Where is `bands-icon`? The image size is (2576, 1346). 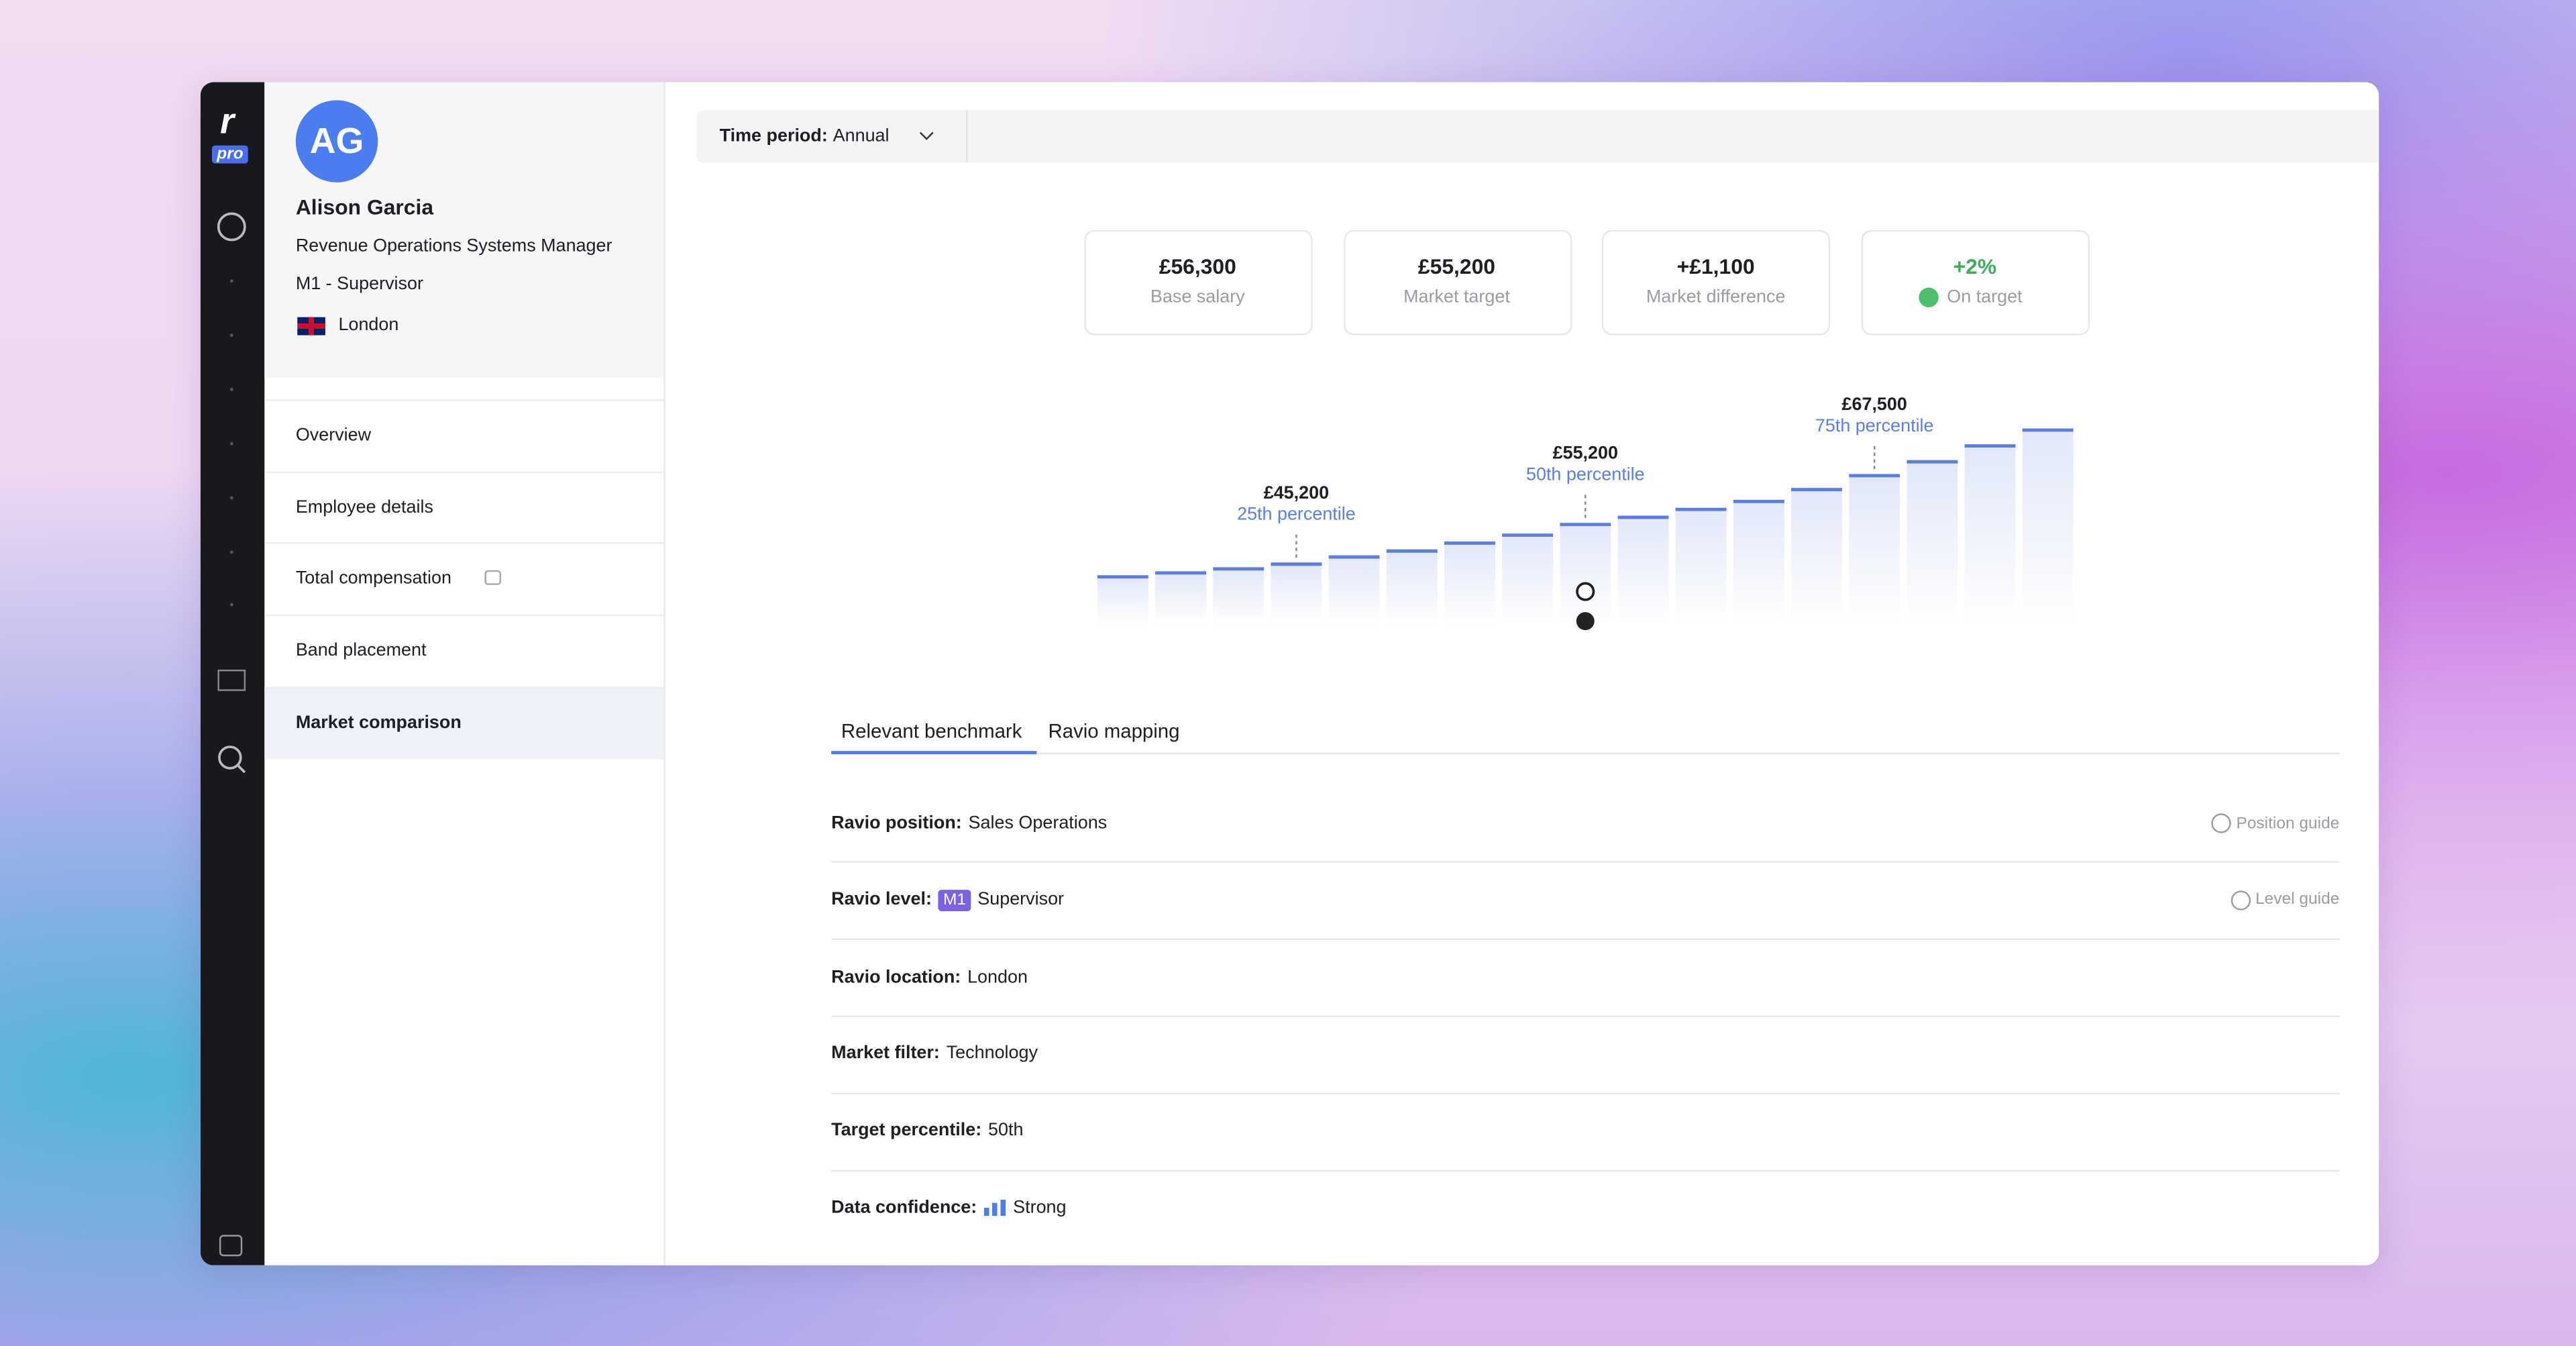 bands-icon is located at coordinates (231, 680).